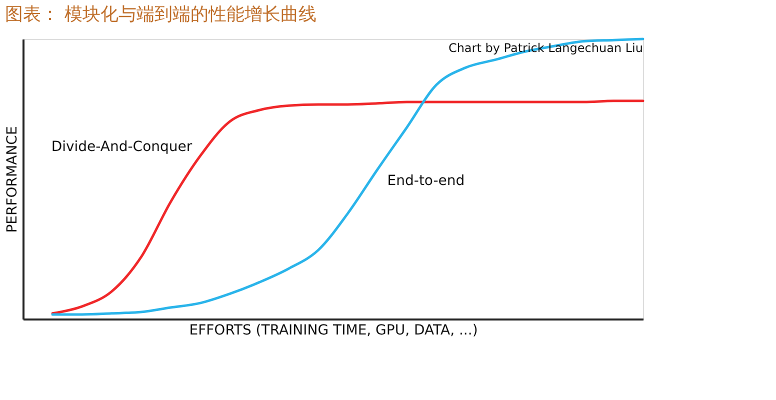  Describe the element at coordinates (545, 48) in the screenshot. I see `annotation: Chart by Patrick Langechuan Liu` at that location.